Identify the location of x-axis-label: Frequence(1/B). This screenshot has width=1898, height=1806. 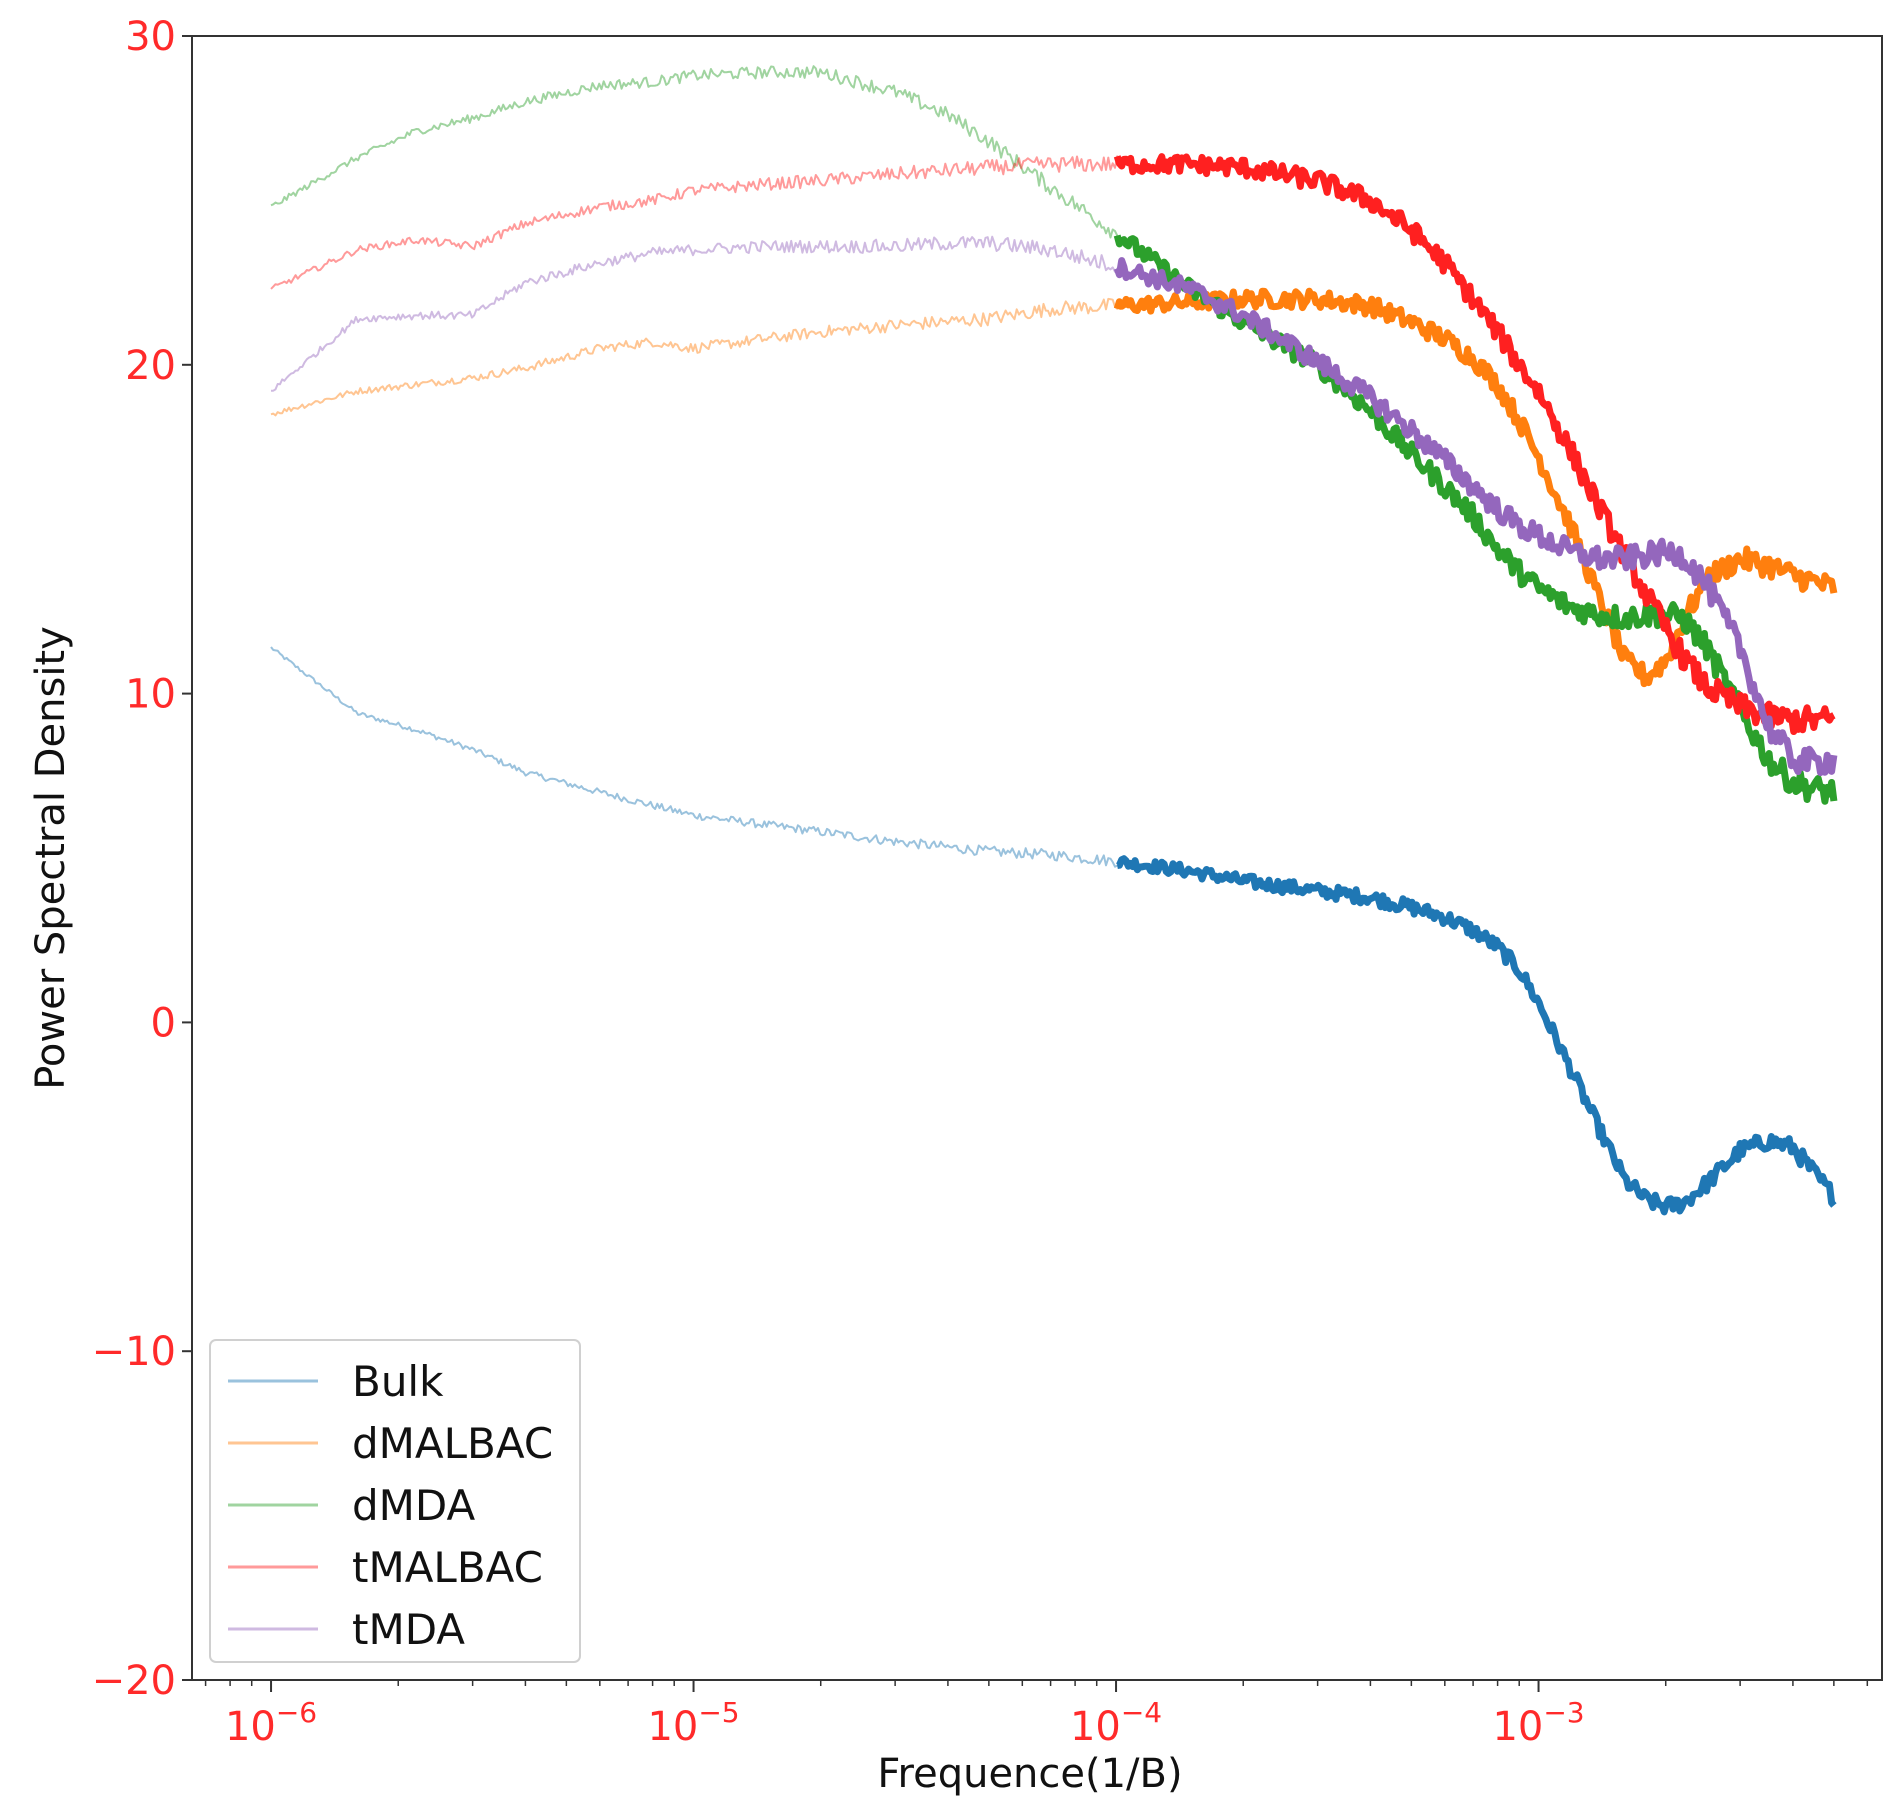
(1029, 1774).